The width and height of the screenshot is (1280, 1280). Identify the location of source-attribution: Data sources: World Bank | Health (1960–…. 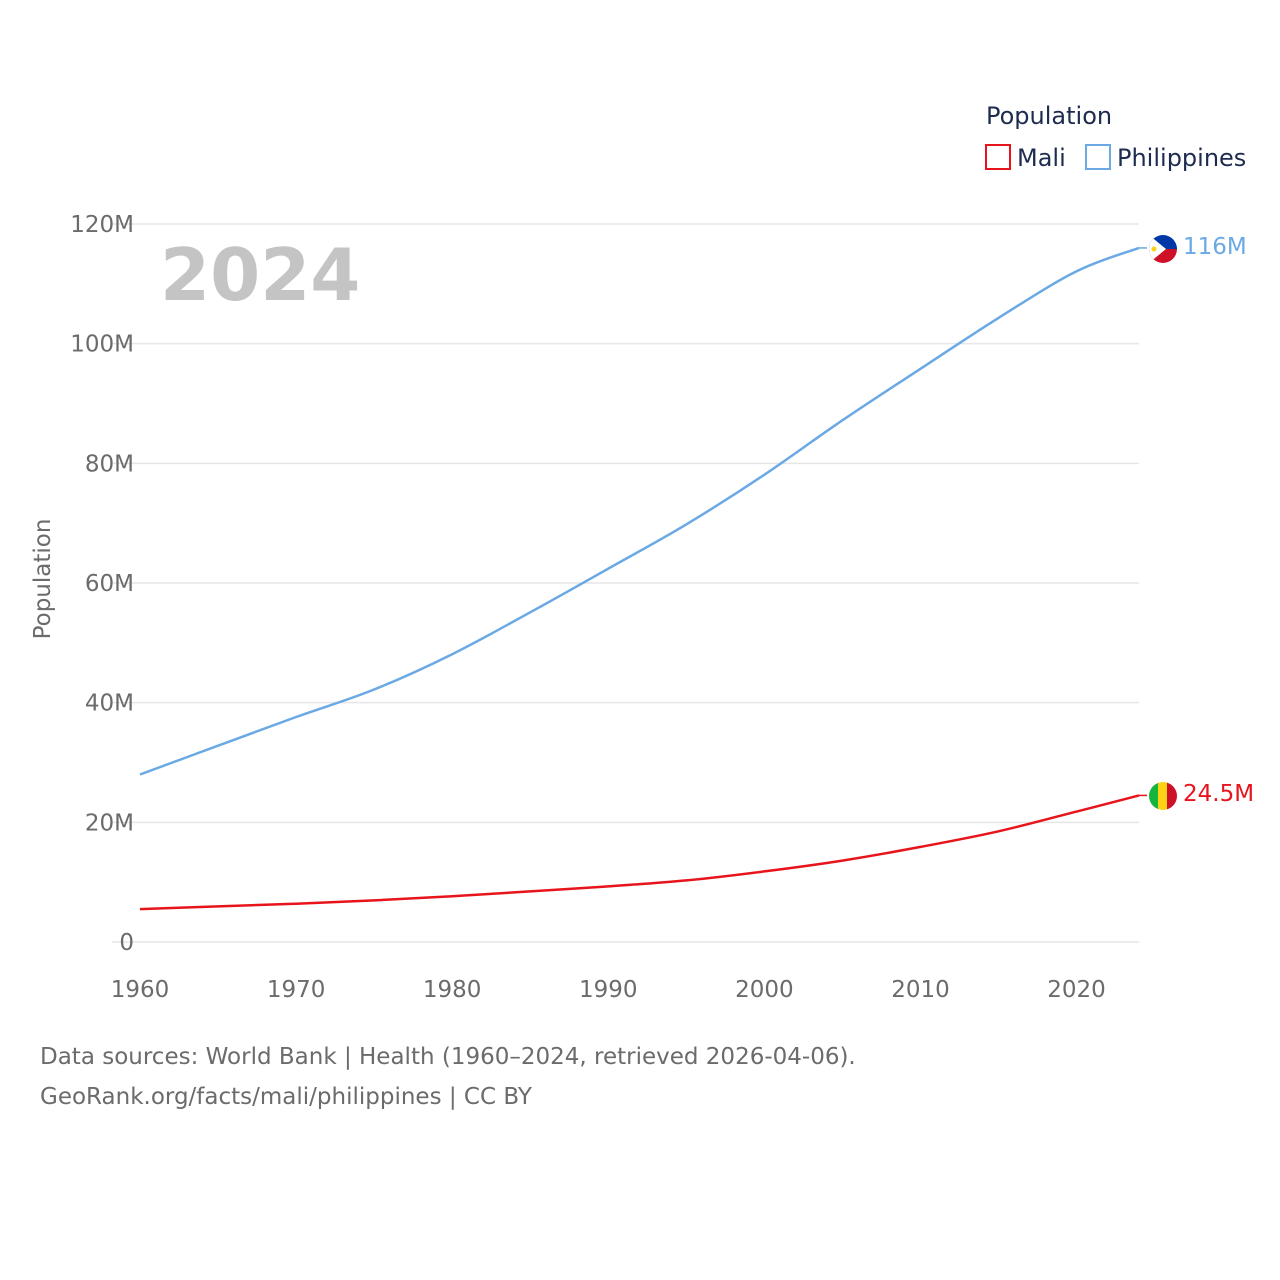
(448, 1057).